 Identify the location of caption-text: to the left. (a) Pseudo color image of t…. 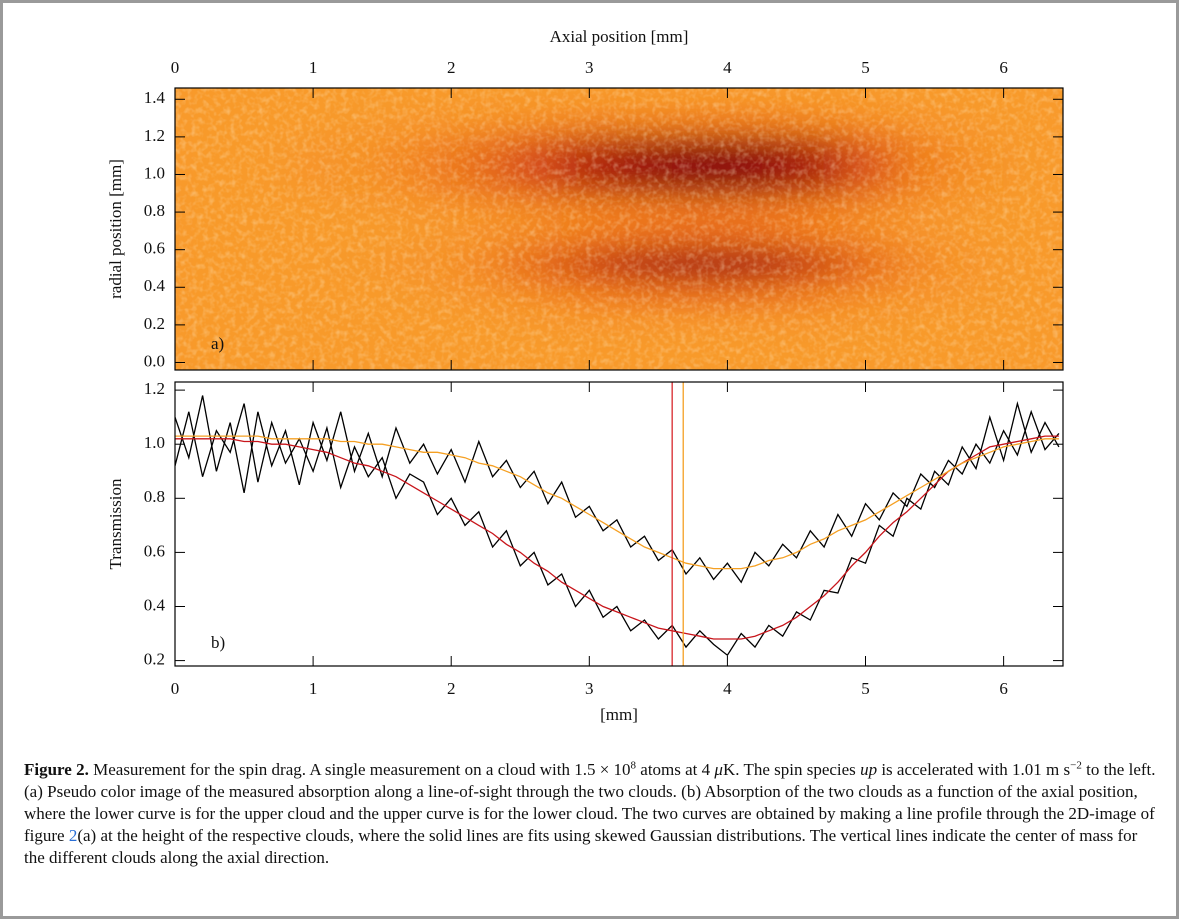
(590, 802).